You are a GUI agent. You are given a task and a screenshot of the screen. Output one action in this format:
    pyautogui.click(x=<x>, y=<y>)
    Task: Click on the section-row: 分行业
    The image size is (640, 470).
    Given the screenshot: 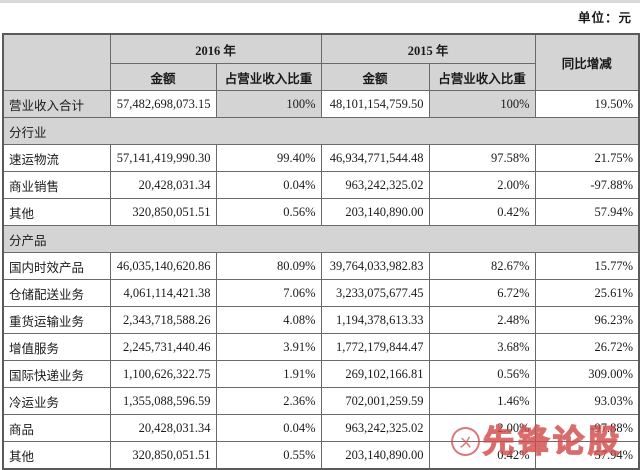 What is the action you would take?
    pyautogui.click(x=321, y=131)
    